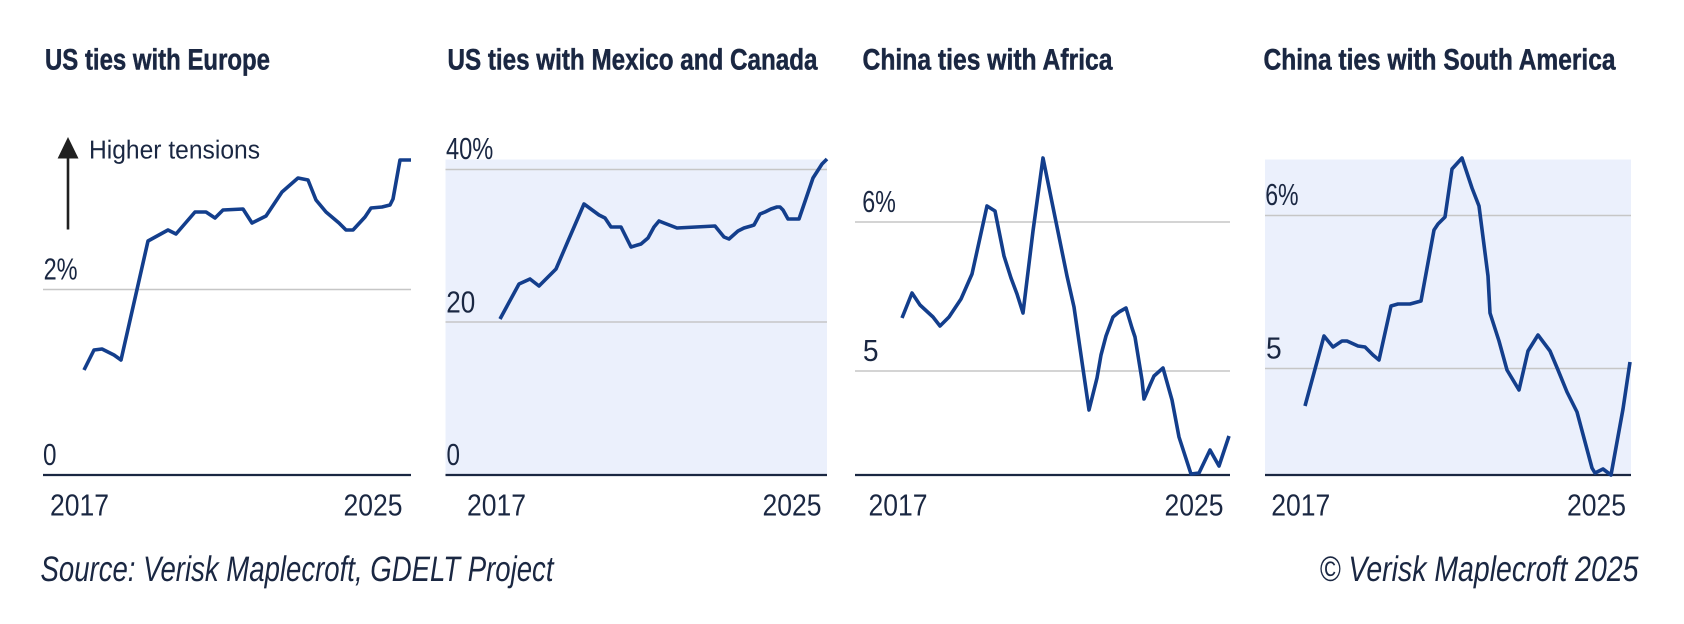 Image resolution: width=1684 pixels, height=624 pixels. I want to click on svg-text: US ties with Europe, so click(157, 60).